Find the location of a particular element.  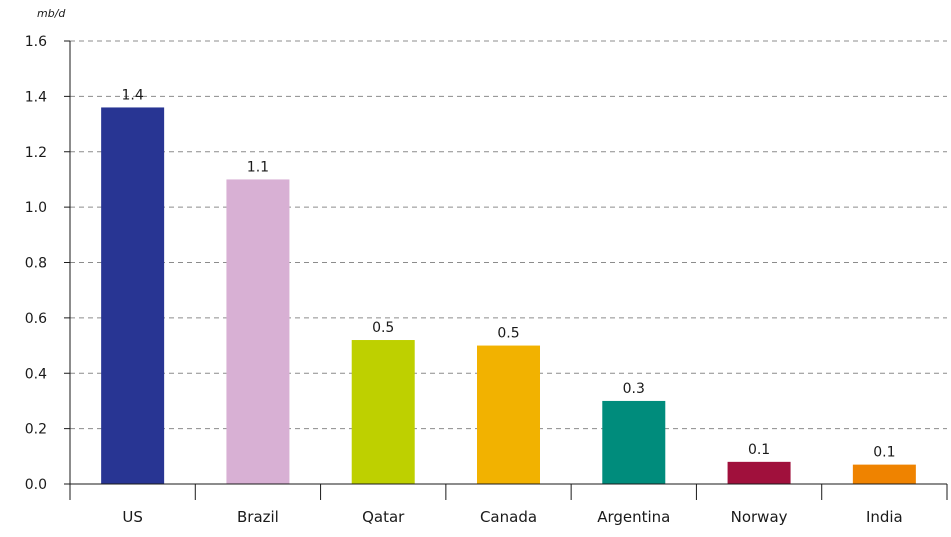

data-label-canada: 0.5 is located at coordinates (508, 334).